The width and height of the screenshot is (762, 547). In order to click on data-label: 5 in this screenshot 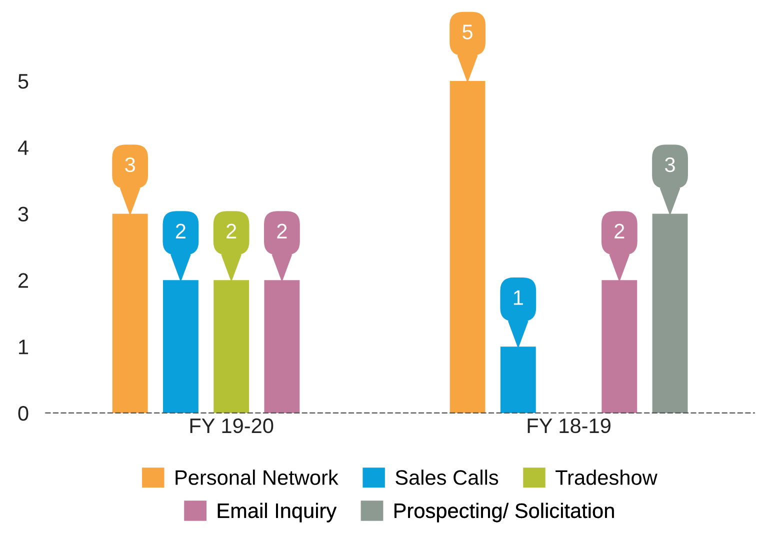, I will do `click(467, 32)`.